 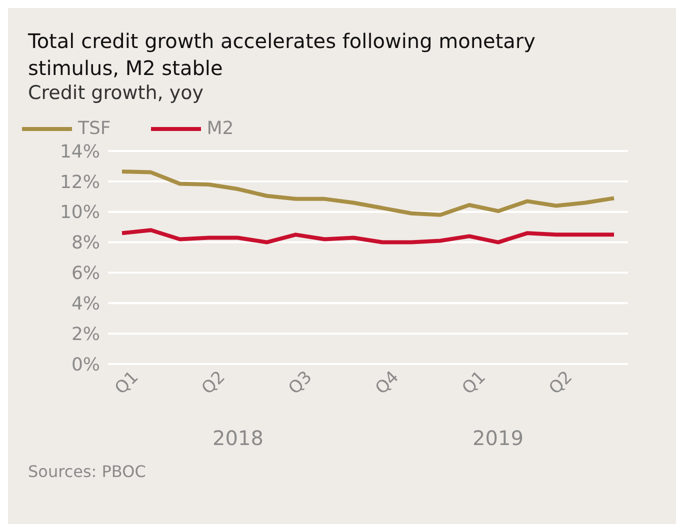 I want to click on x-tick-label: Q4, so click(x=387, y=383).